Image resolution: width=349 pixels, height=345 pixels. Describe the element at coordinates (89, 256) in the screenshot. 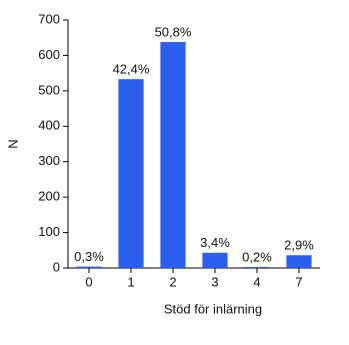

I see `bar-label: 0,3%` at that location.